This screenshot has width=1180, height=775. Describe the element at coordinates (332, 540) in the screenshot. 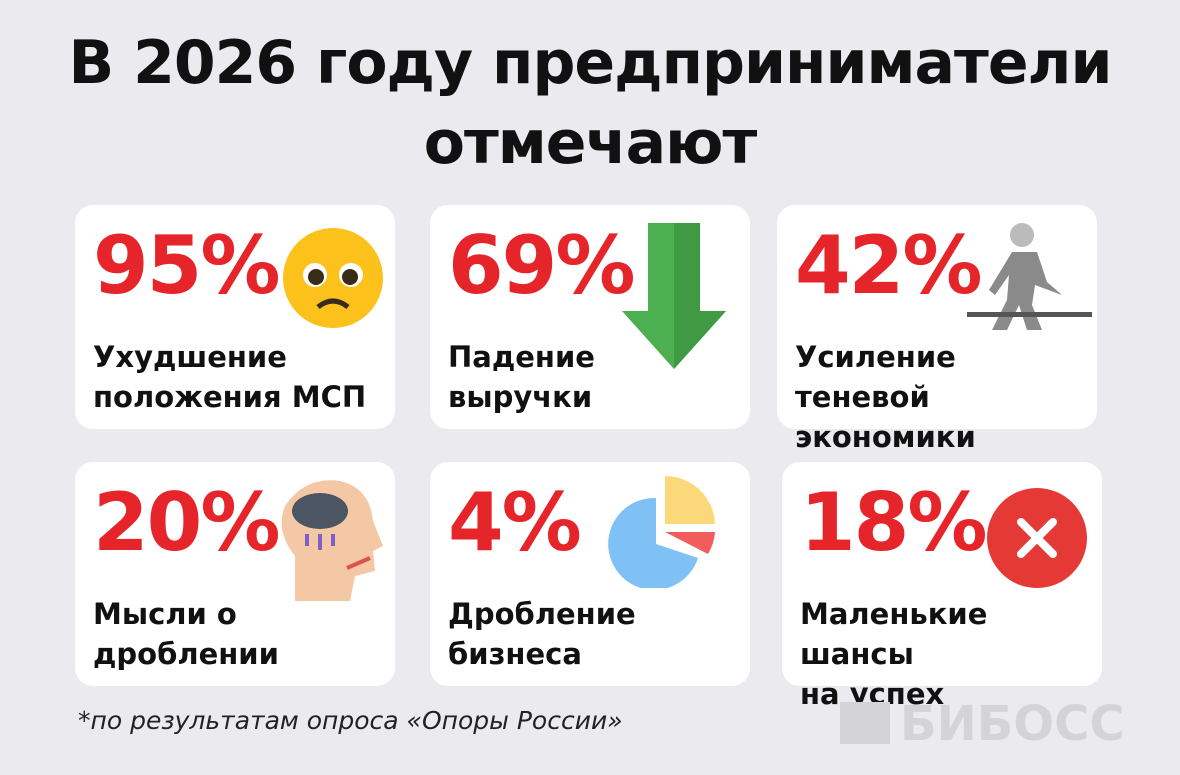

I see `sad-head-icon` at that location.